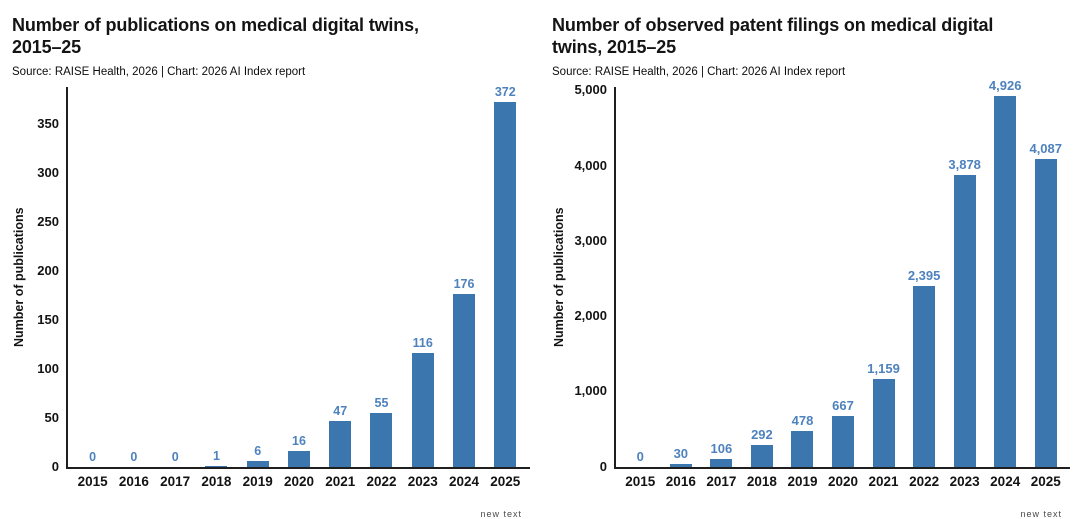 The image size is (1080, 519). I want to click on bar-slot: 55, so click(381, 431).